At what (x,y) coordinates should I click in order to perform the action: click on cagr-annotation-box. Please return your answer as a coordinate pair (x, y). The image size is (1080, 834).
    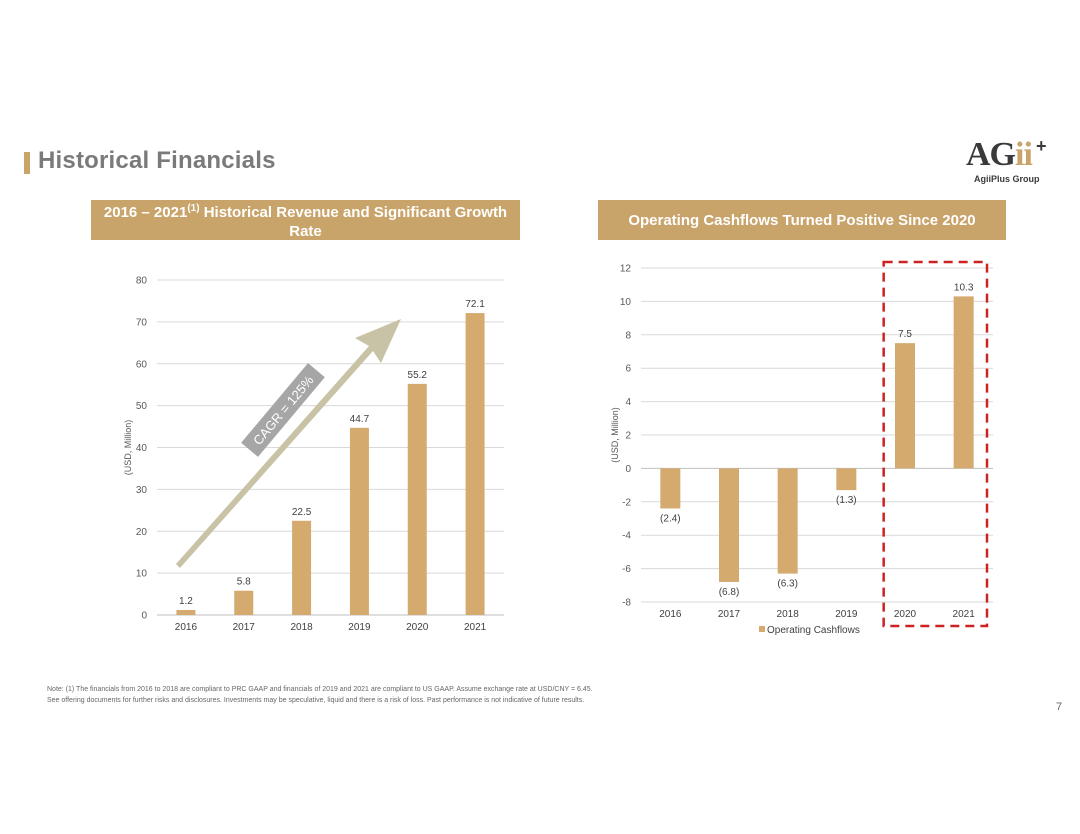
    Looking at the image, I should click on (283, 410).